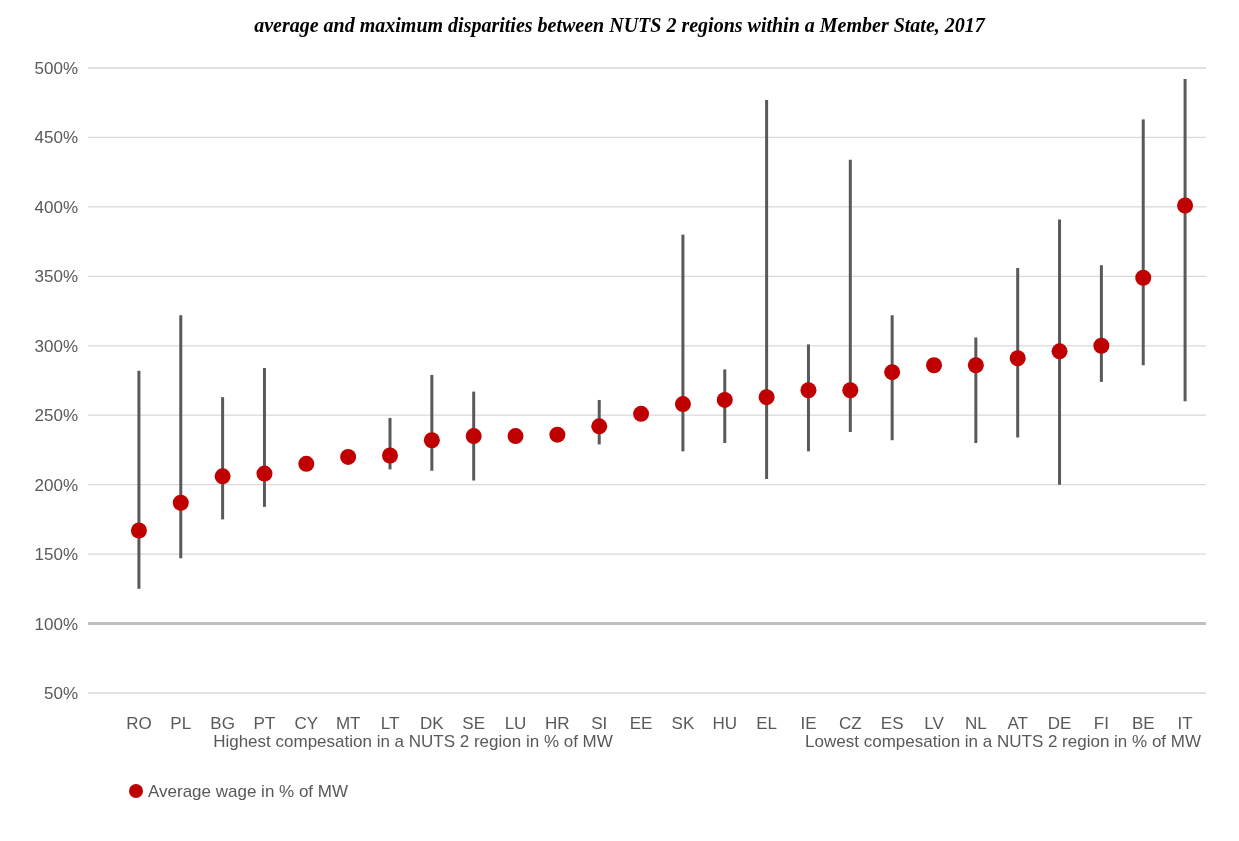 This screenshot has height=841, width=1239. Describe the element at coordinates (934, 723) in the screenshot. I see `x-tick-label: LV` at that location.